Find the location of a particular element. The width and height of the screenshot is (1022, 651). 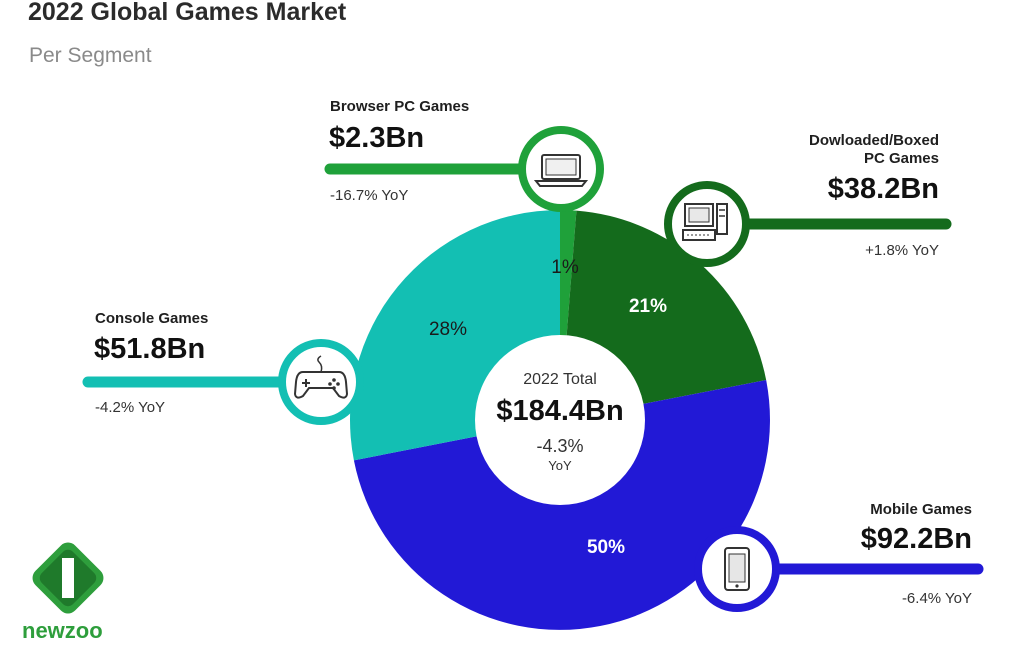

center-total-label: 2022 Total is located at coordinates (560, 379).